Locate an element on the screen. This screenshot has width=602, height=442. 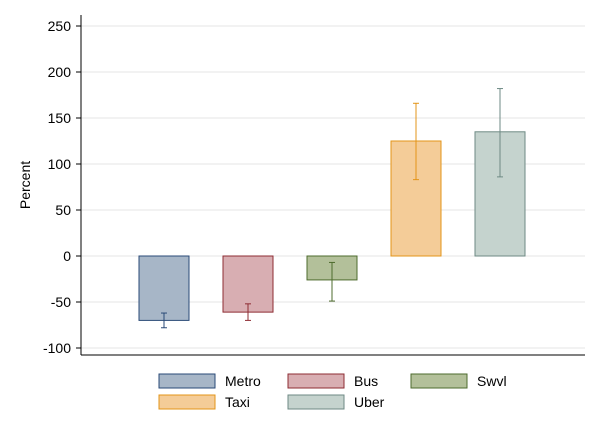
y-tick-label: 200 is located at coordinates (60, 72).